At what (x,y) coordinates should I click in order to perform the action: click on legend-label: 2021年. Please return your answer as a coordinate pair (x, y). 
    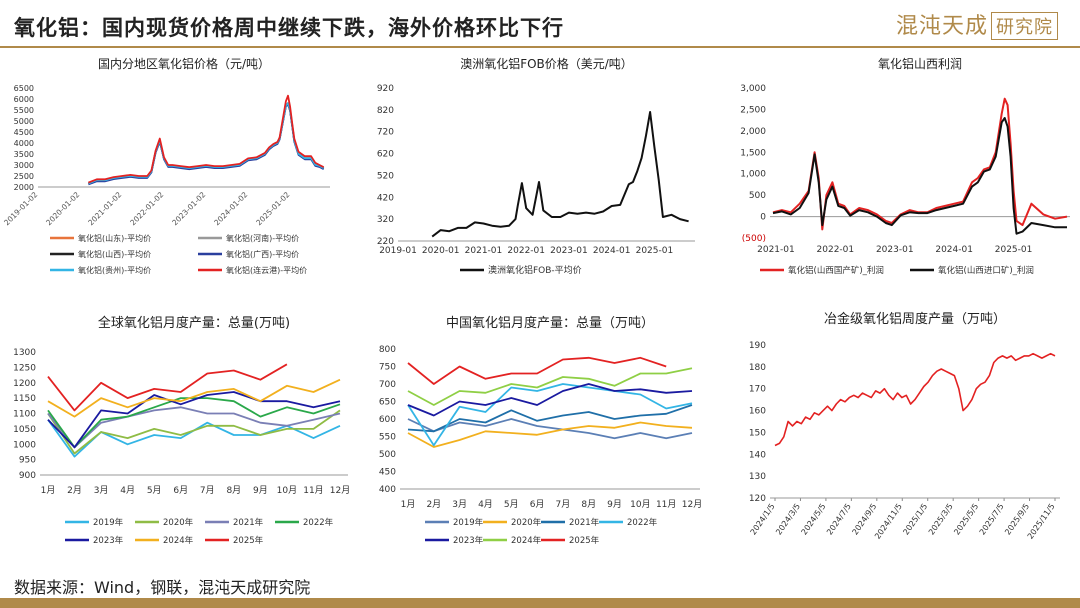
    Looking at the image, I should click on (584, 522).